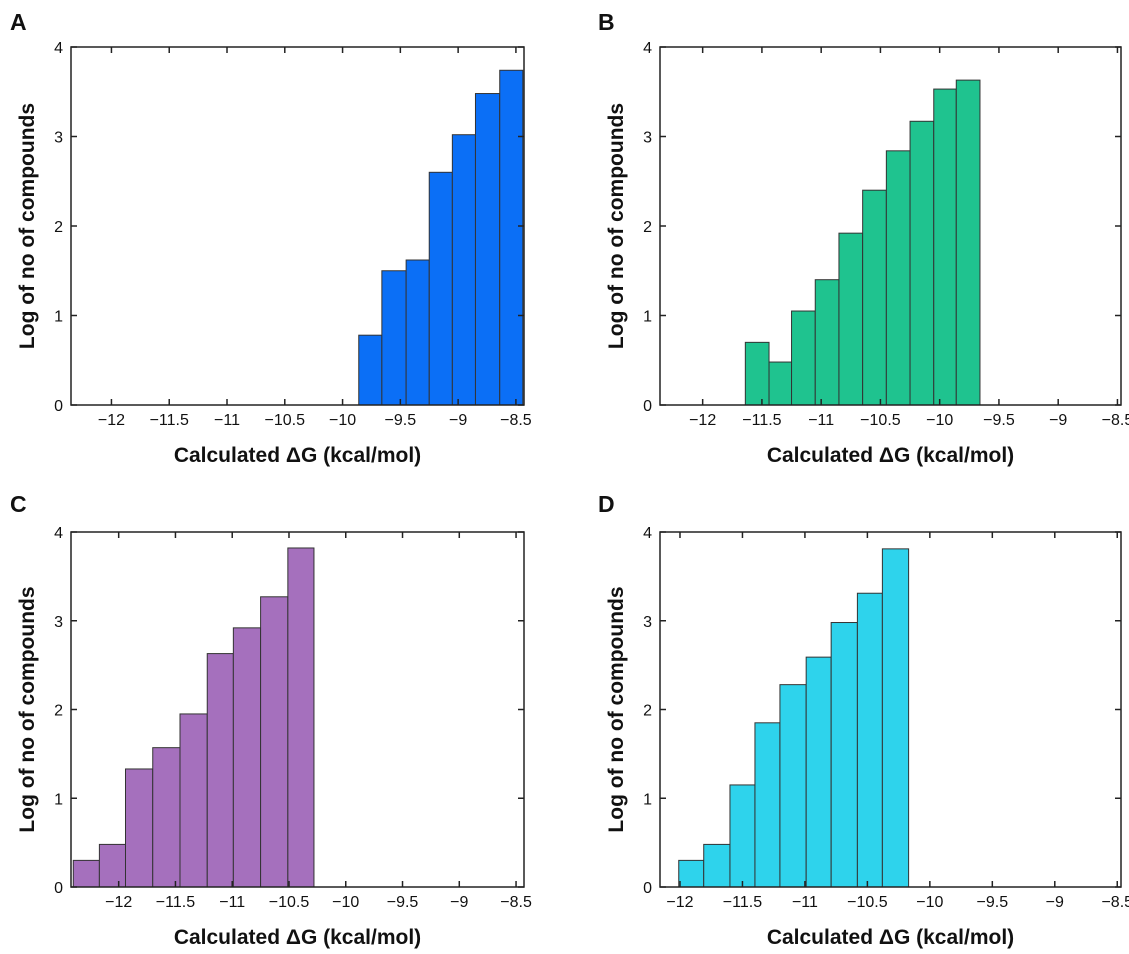 This screenshot has width=1129, height=954. Describe the element at coordinates (606, 22) in the screenshot. I see `panel-label: B` at that location.